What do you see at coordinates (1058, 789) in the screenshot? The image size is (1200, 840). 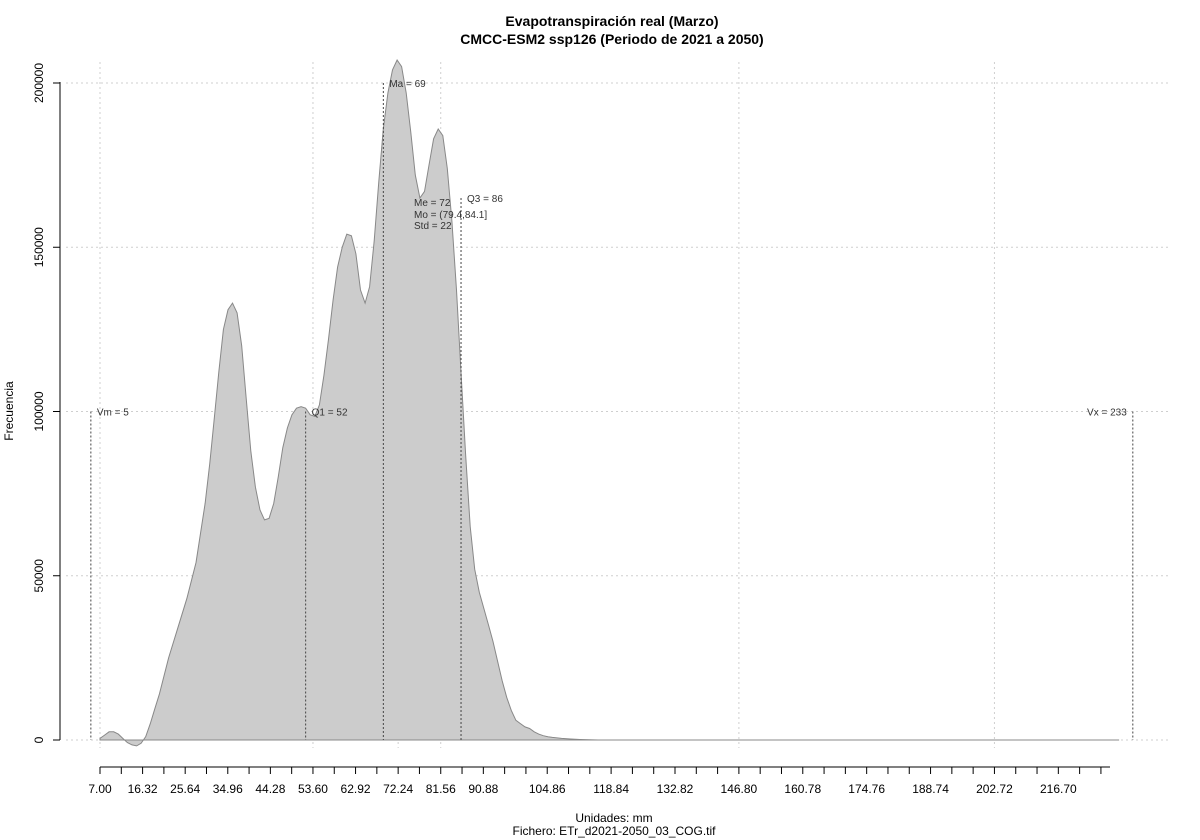 I see `x-tick-label: 216.70` at bounding box center [1058, 789].